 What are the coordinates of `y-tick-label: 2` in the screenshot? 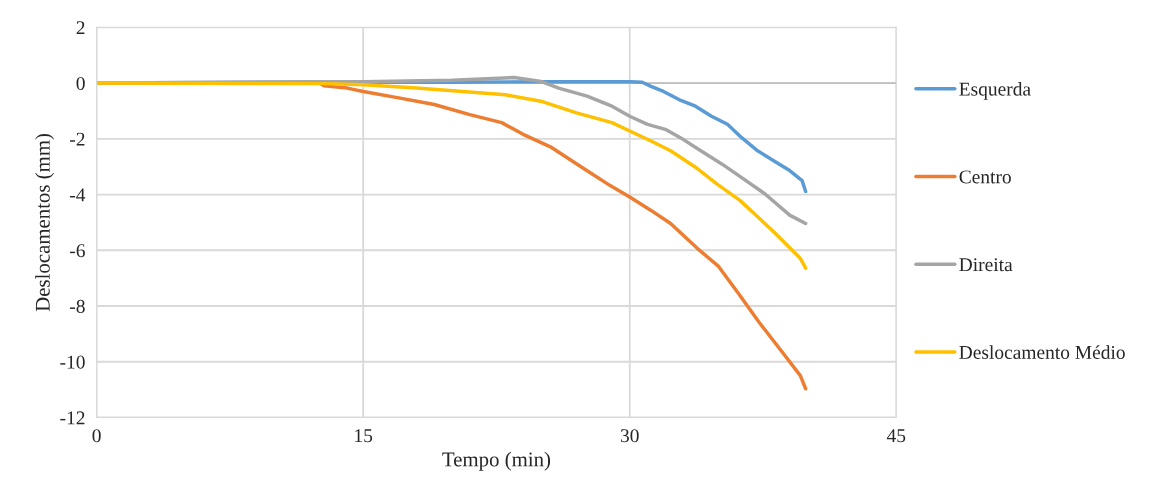 It's located at (80, 28).